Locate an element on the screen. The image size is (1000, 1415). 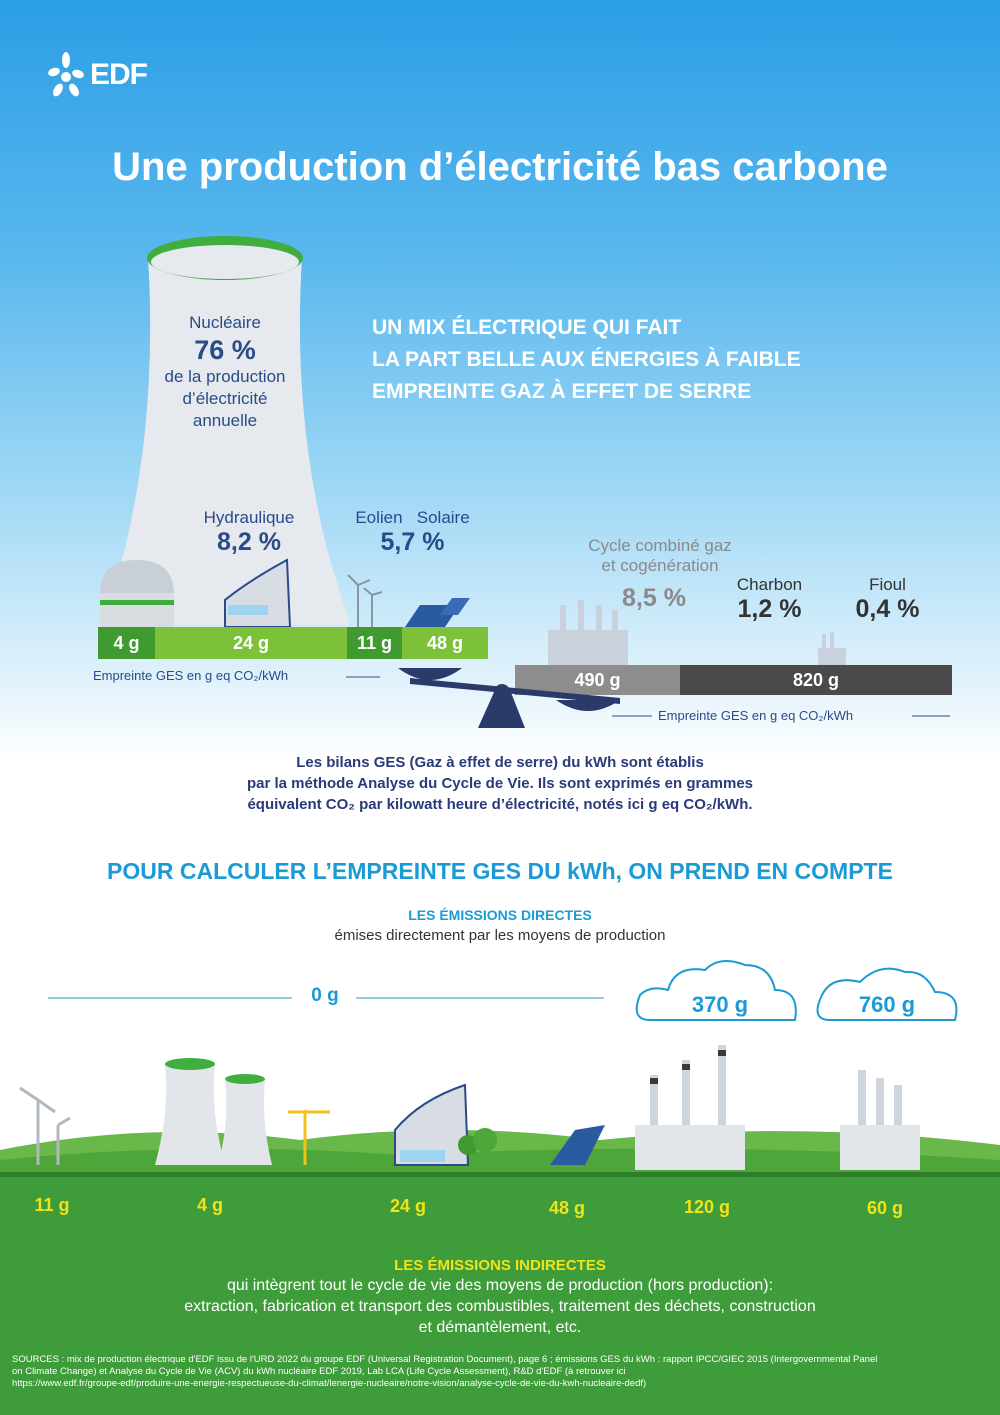
wind-solar-share: Eolien Solaire 5,7 % is located at coordinates (412, 532).